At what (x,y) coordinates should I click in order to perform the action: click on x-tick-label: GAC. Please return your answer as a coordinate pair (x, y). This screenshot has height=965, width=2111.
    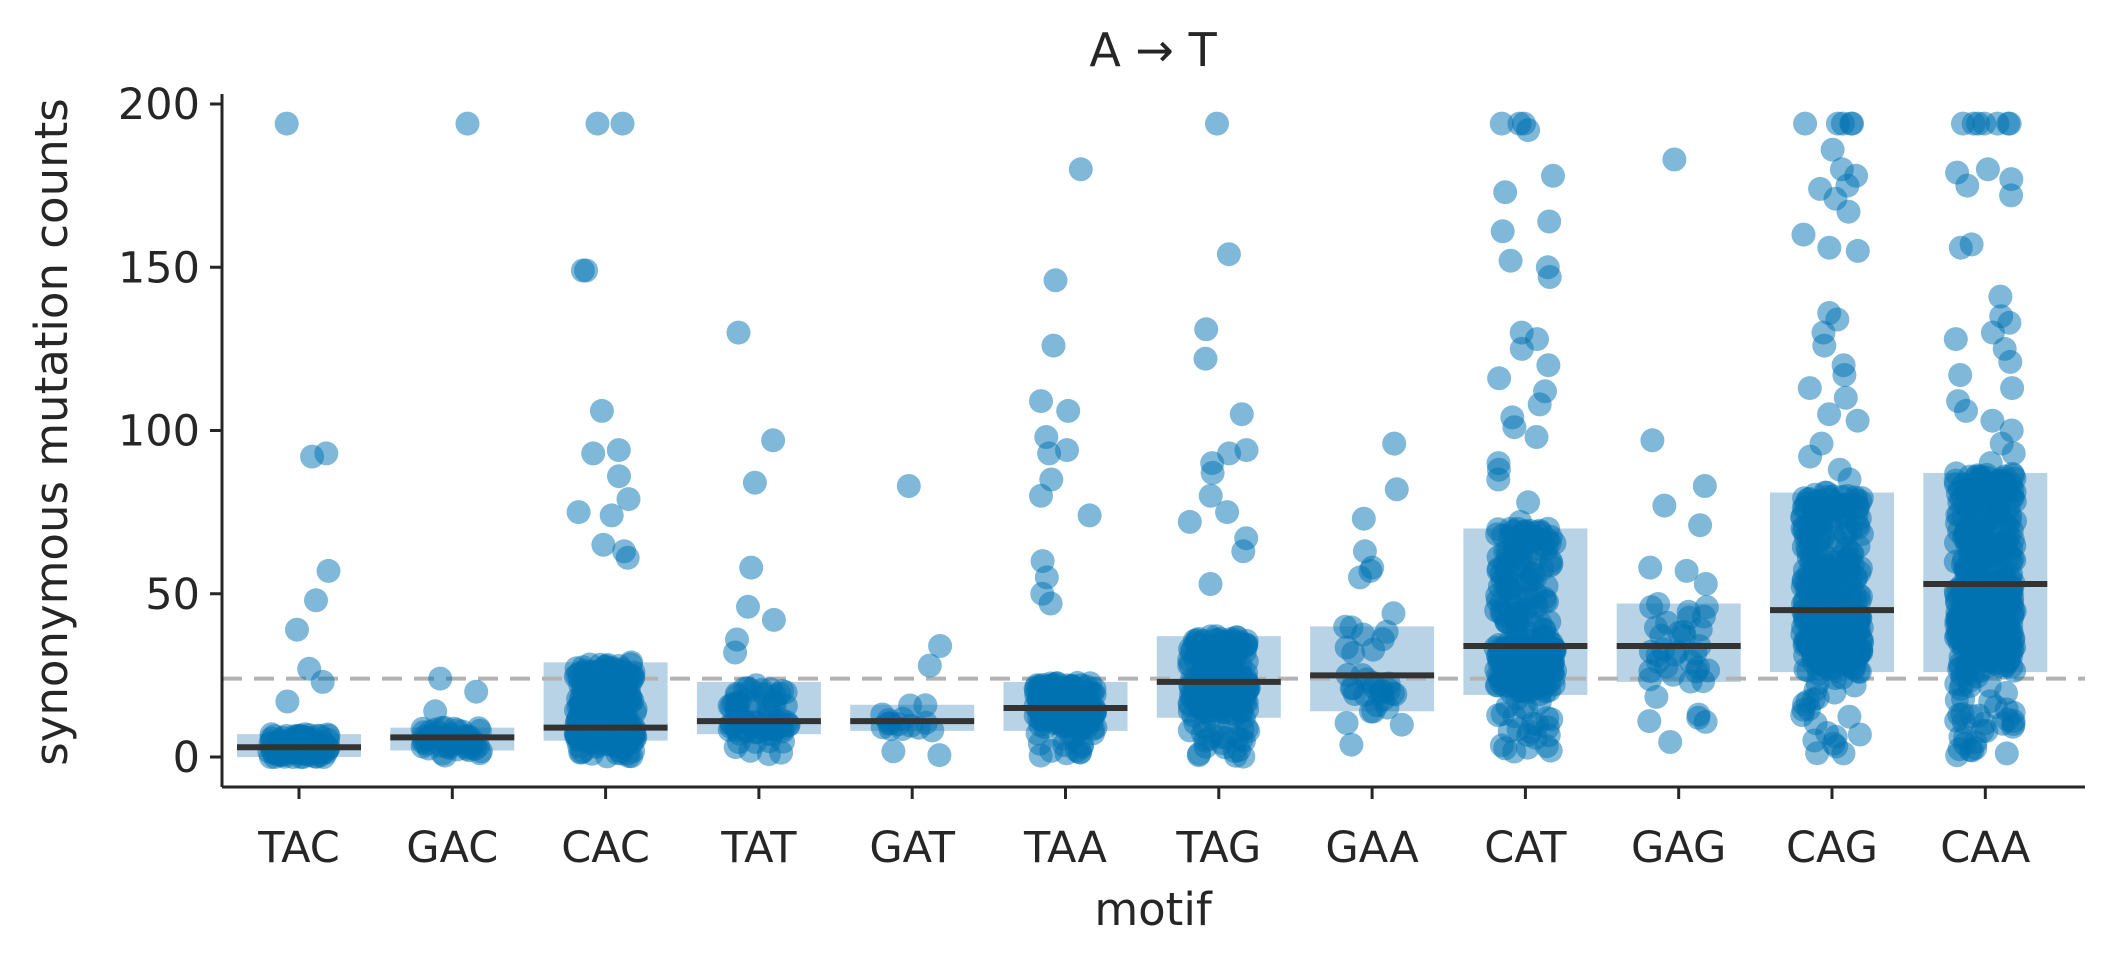
    Looking at the image, I should click on (452, 848).